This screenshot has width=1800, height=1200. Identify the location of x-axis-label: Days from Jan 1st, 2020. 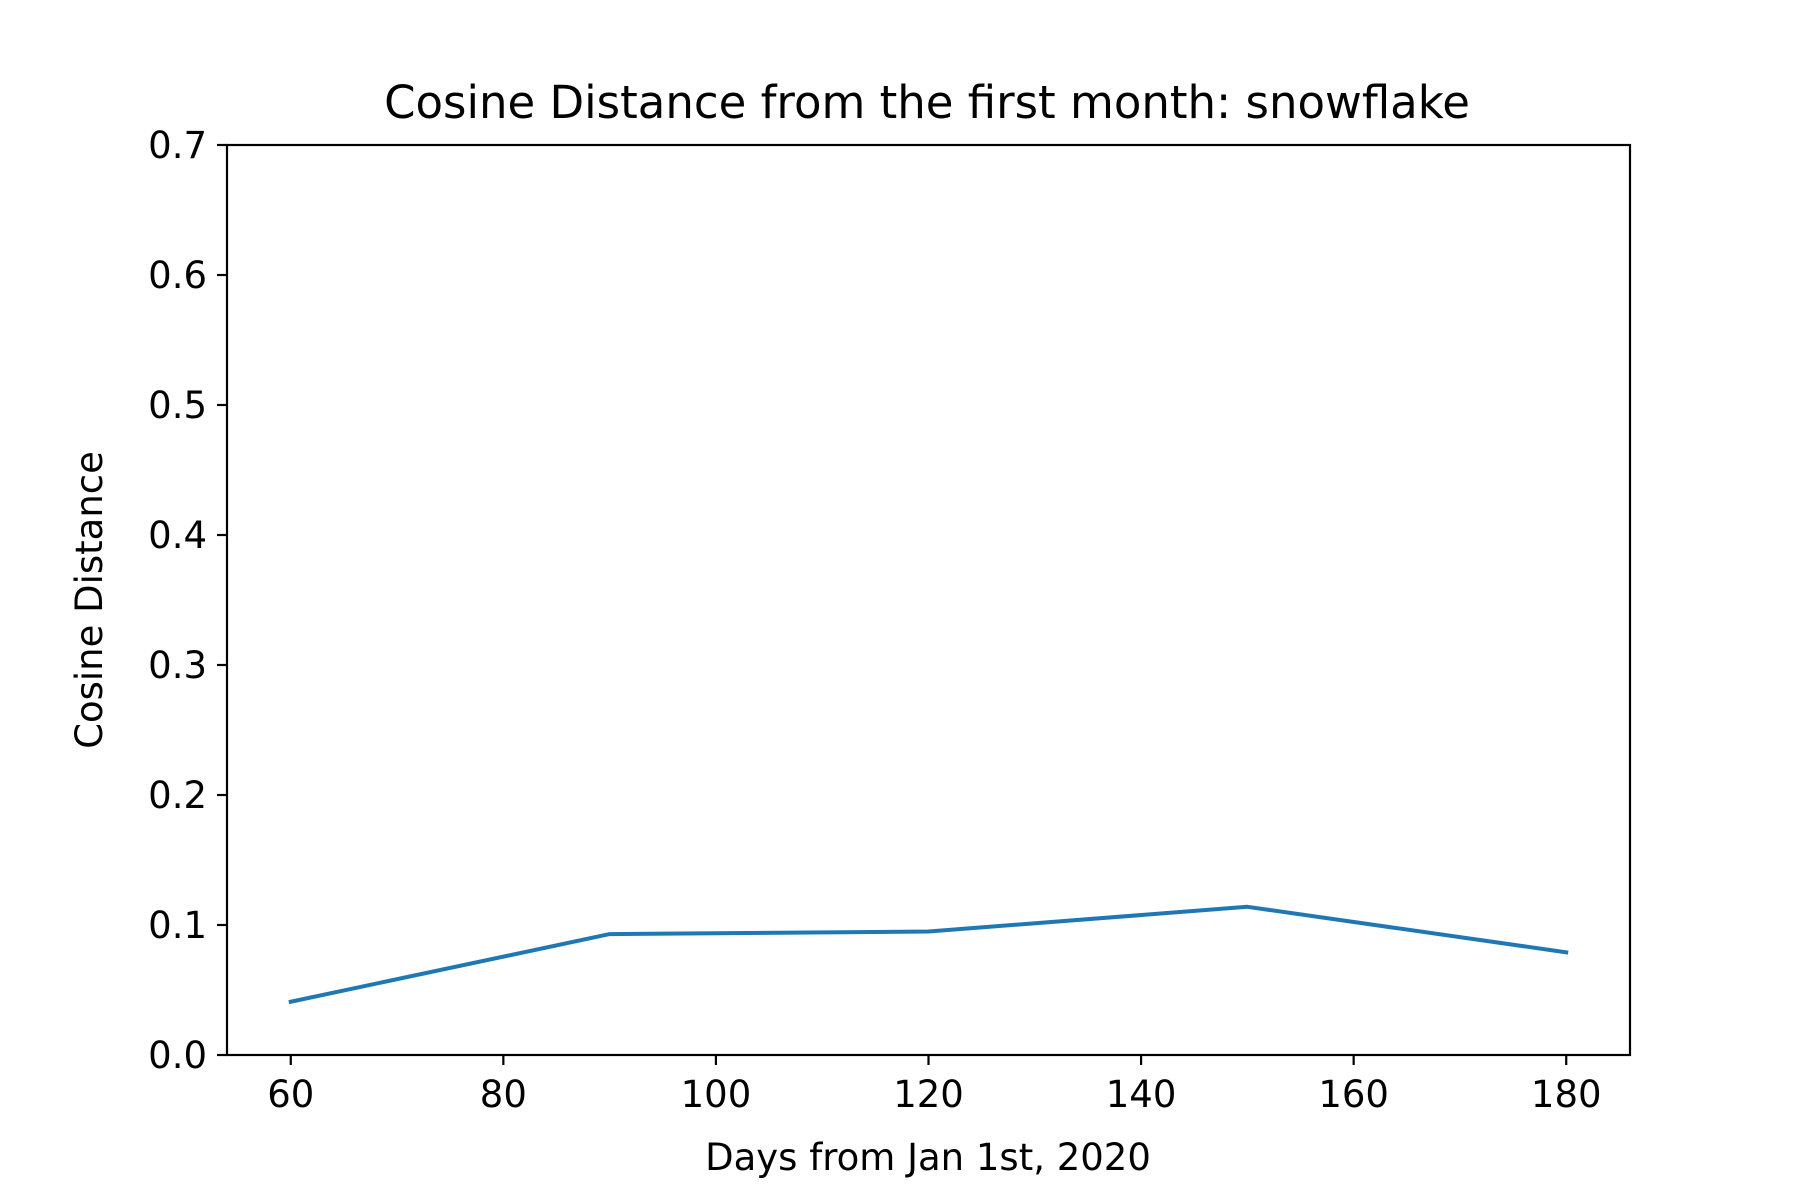
(928, 1157).